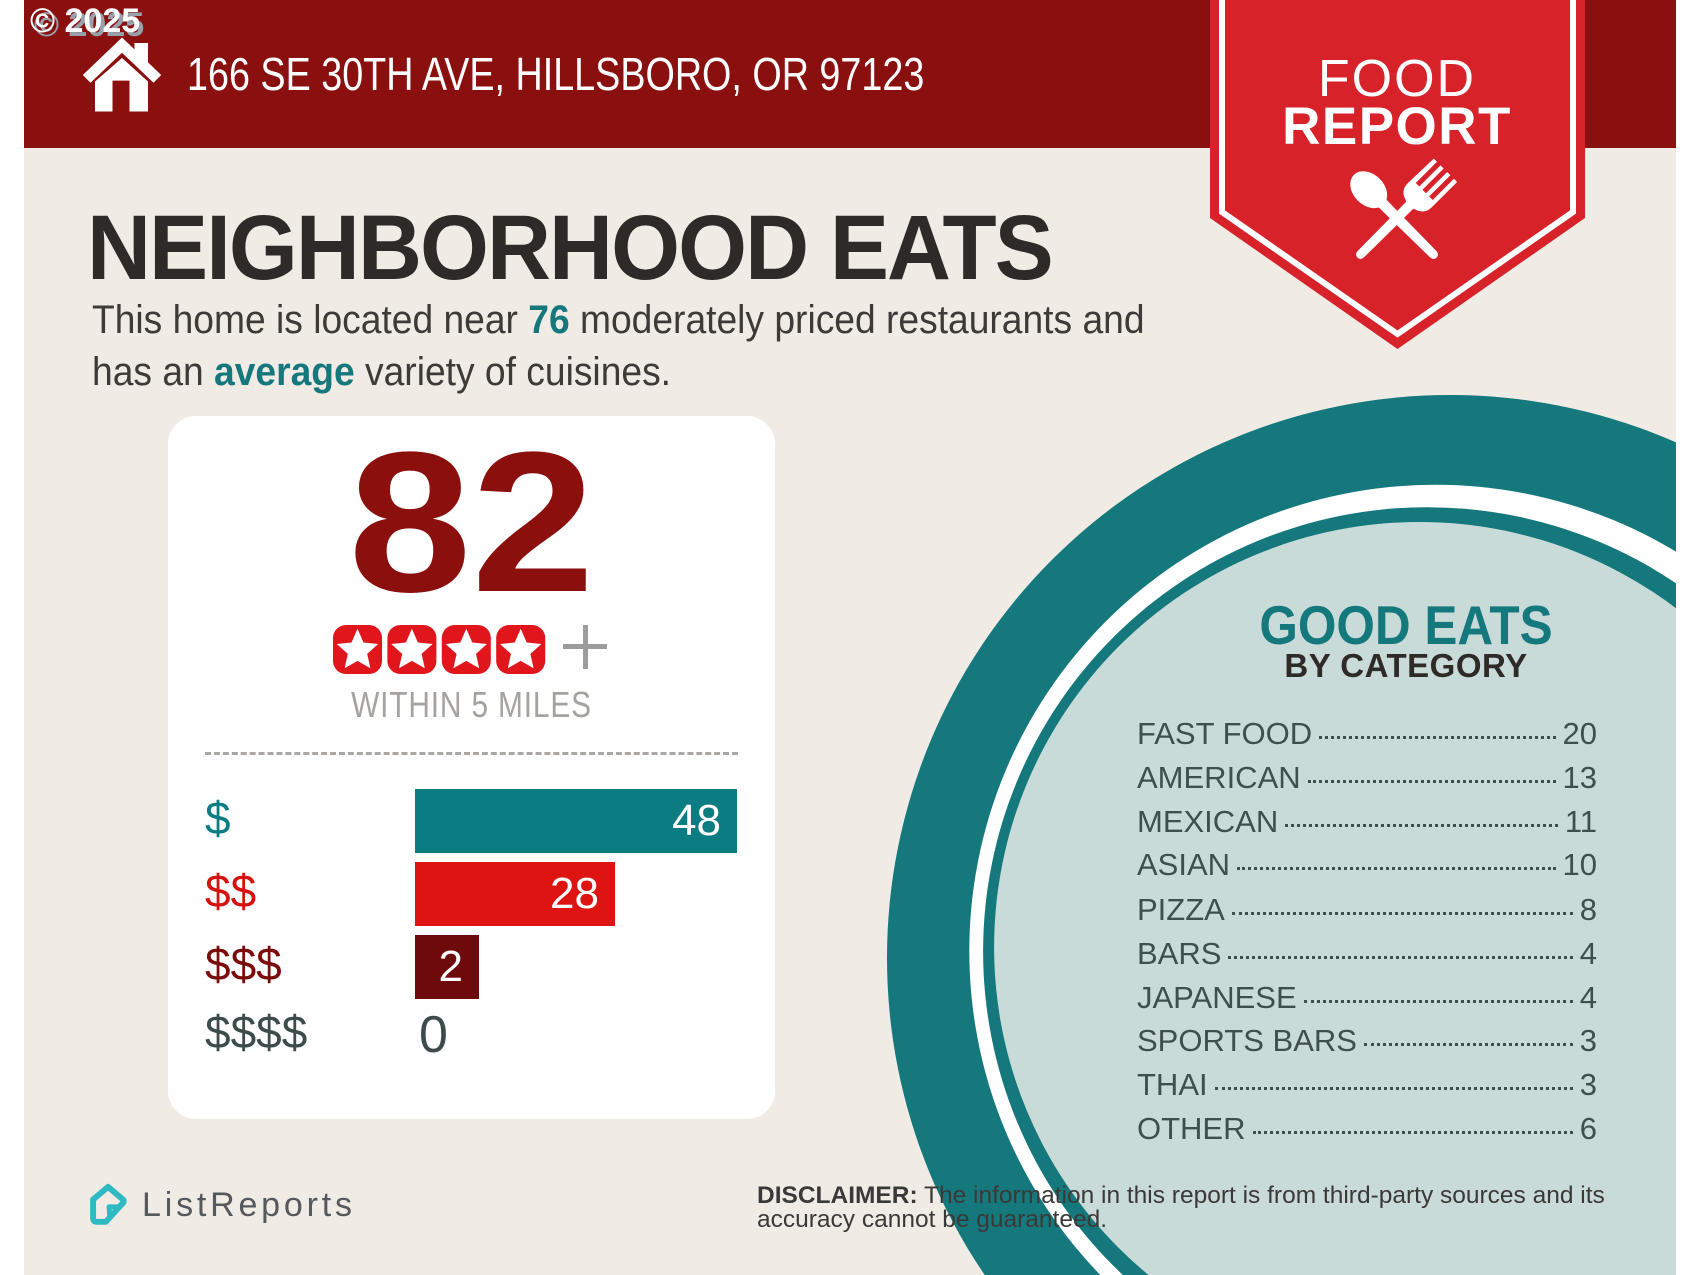  I want to click on svg-text: REPORT, so click(1397, 126).